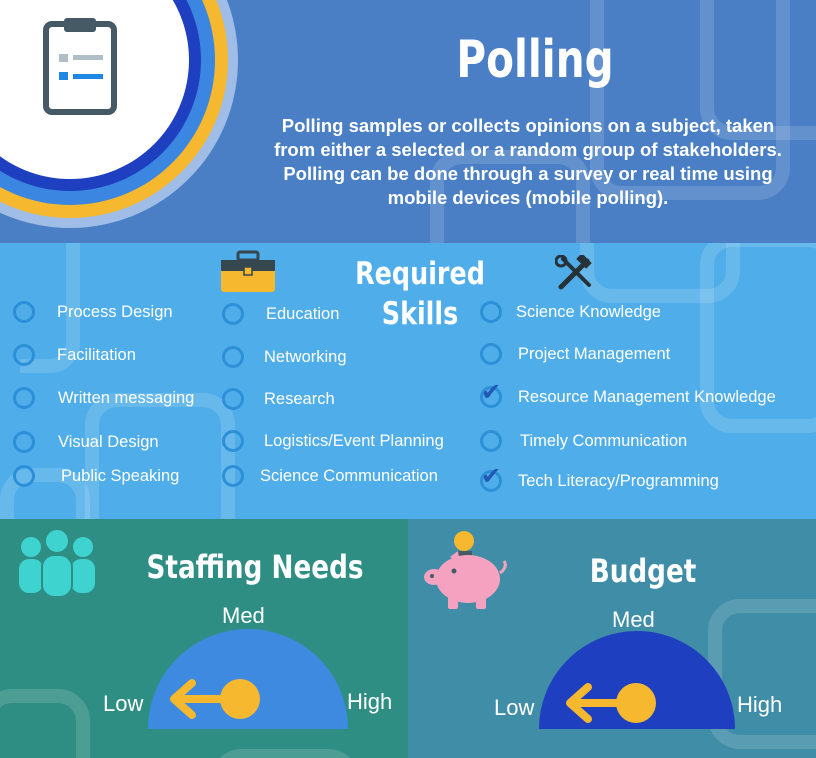  I want to click on skill-label: Facilitation, so click(96, 354).